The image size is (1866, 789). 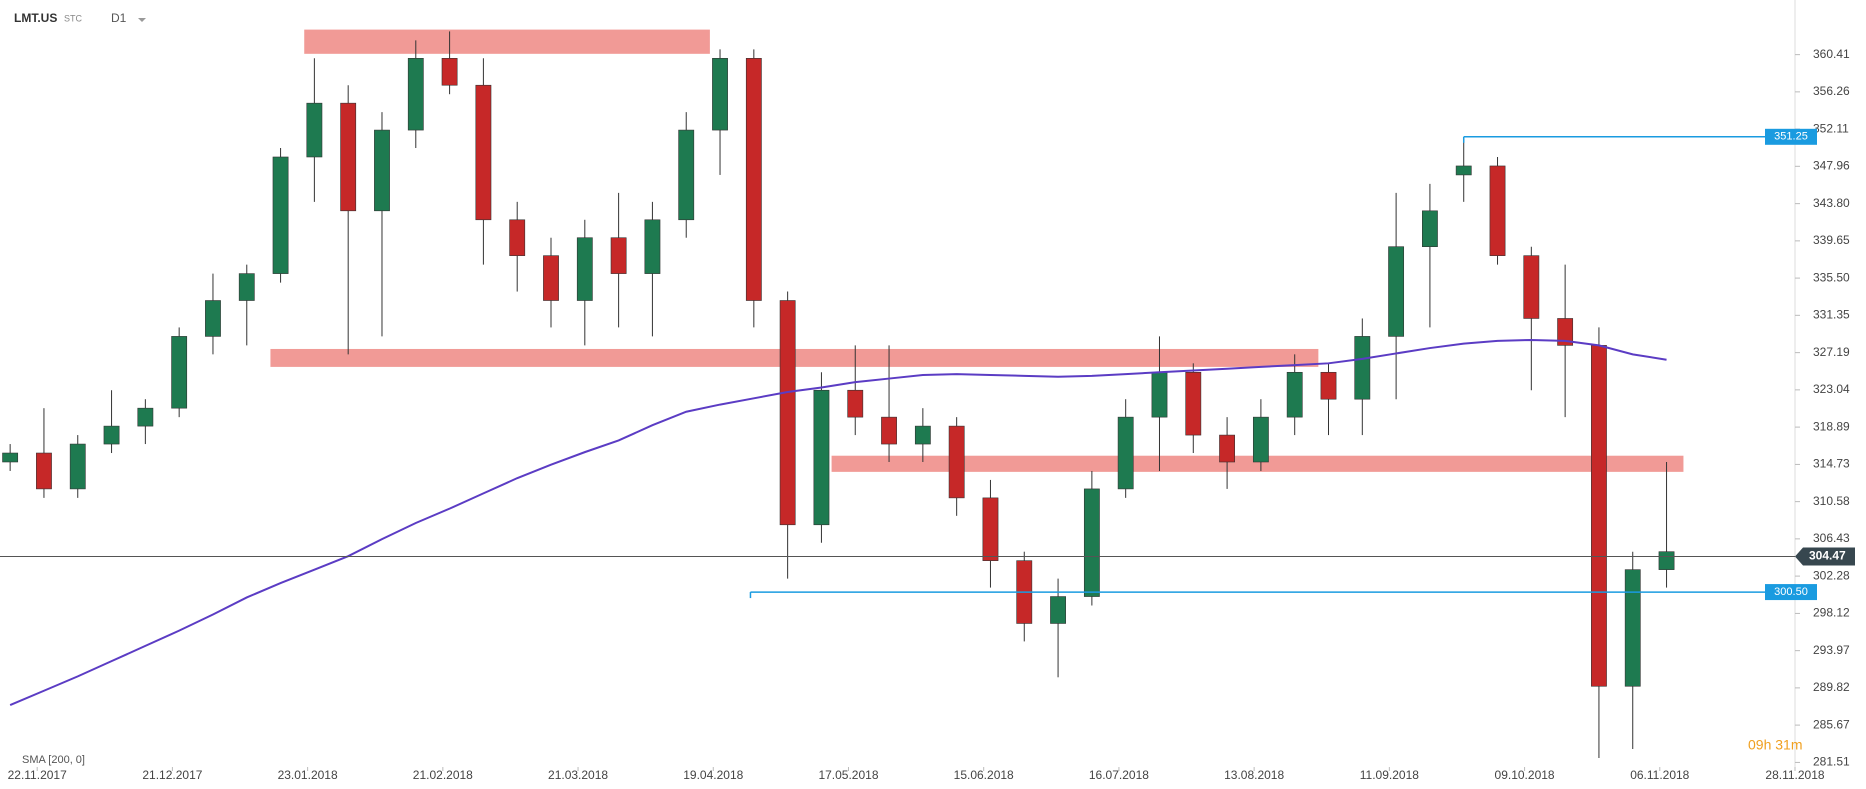 What do you see at coordinates (1831, 538) in the screenshot?
I see `y-tick-label: 306.43` at bounding box center [1831, 538].